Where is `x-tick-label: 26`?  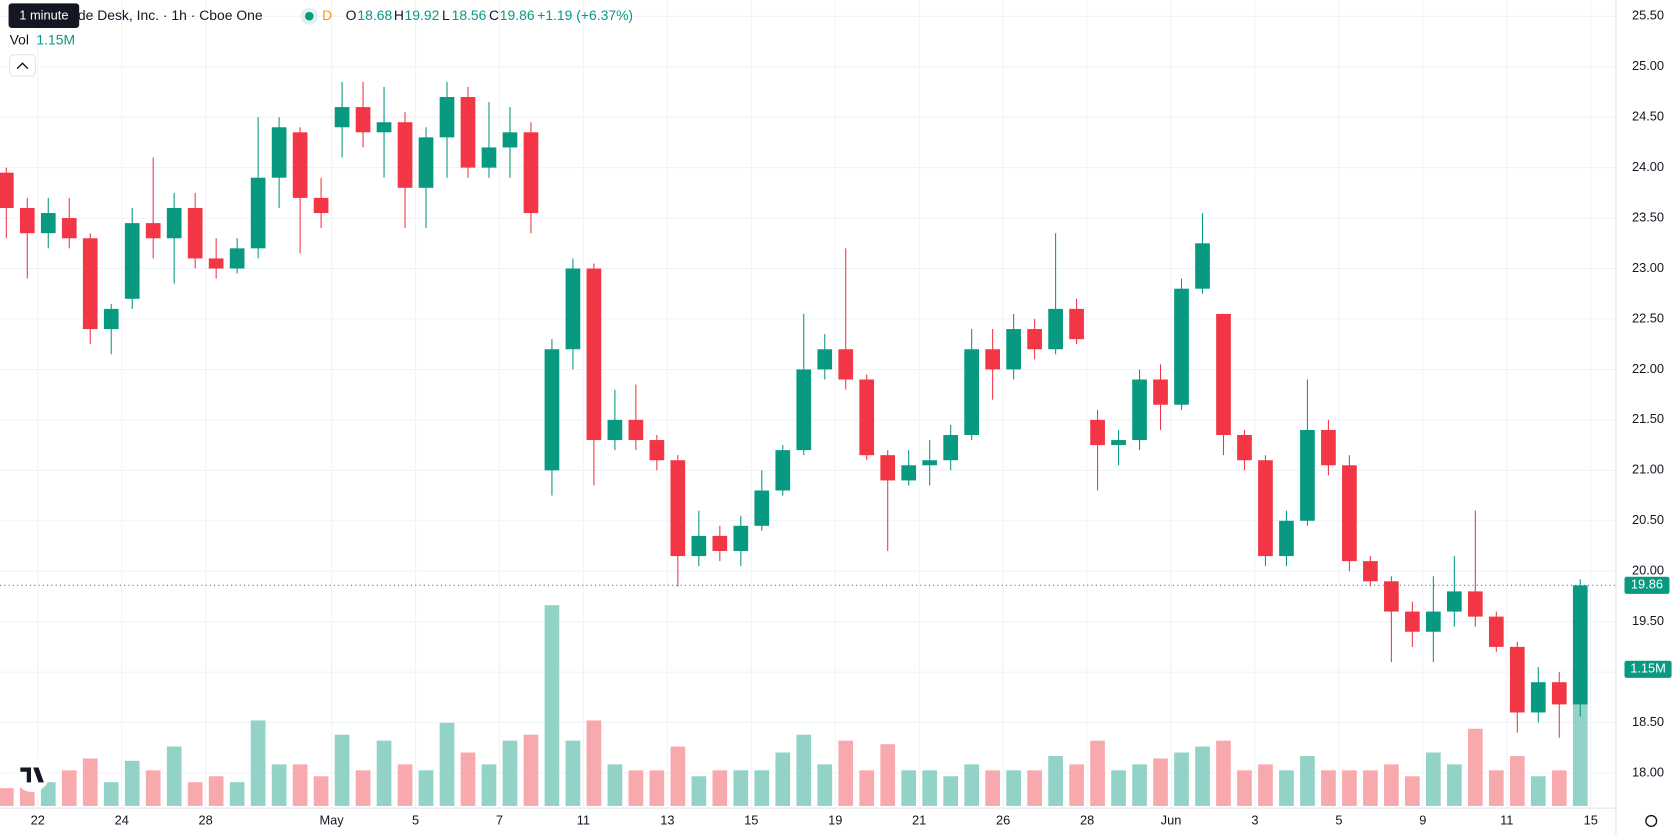
x-tick-label: 26 is located at coordinates (1003, 819).